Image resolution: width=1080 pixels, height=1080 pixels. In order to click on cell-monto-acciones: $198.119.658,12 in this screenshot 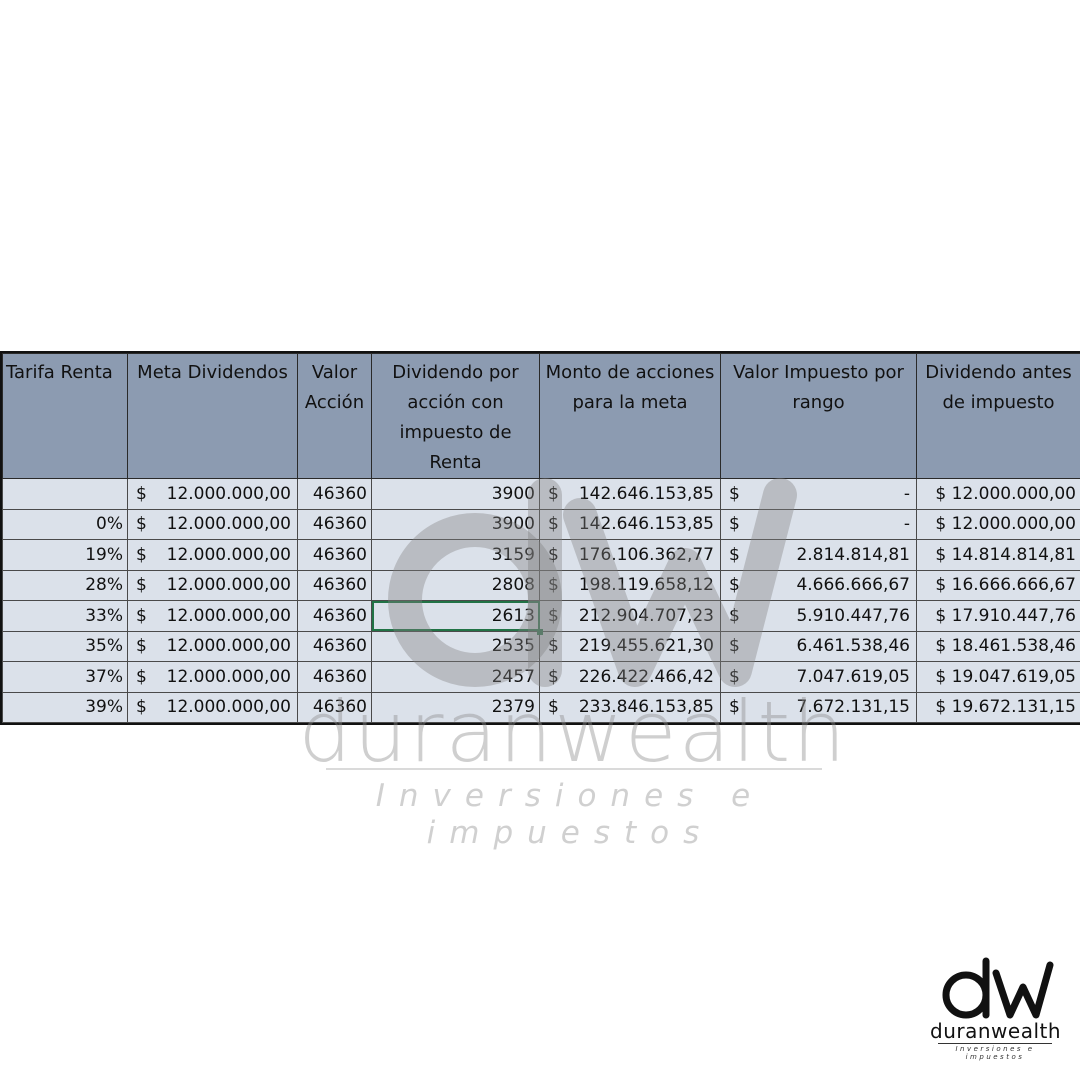, I will do `click(630, 585)`.